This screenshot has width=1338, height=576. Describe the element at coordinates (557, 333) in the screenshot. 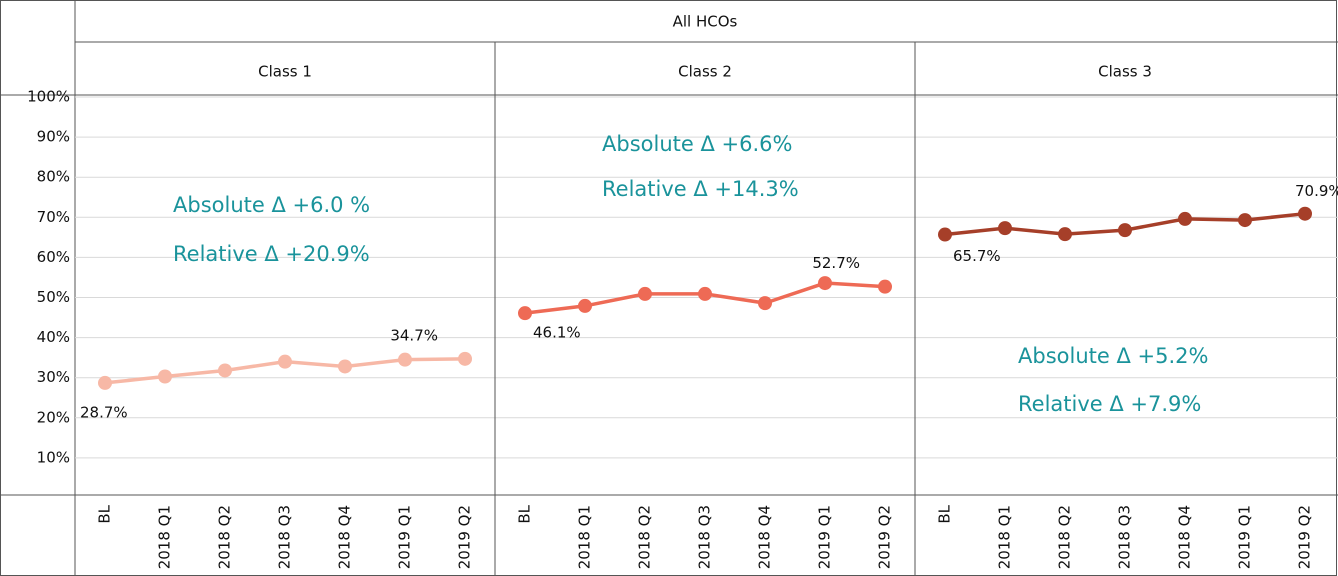

I see `value-label: 46.1%` at that location.